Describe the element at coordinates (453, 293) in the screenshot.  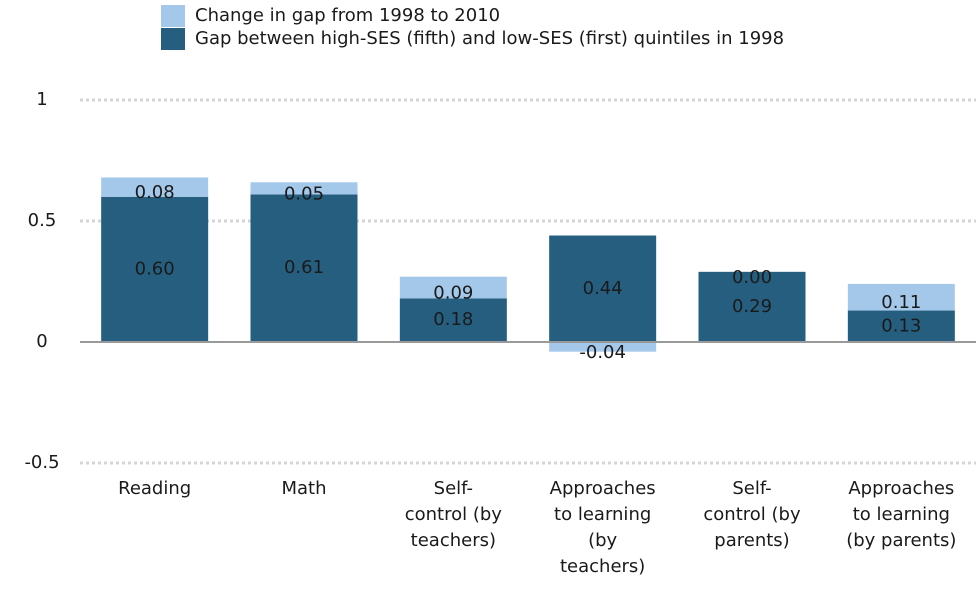
I see `data-label: 0.09` at that location.